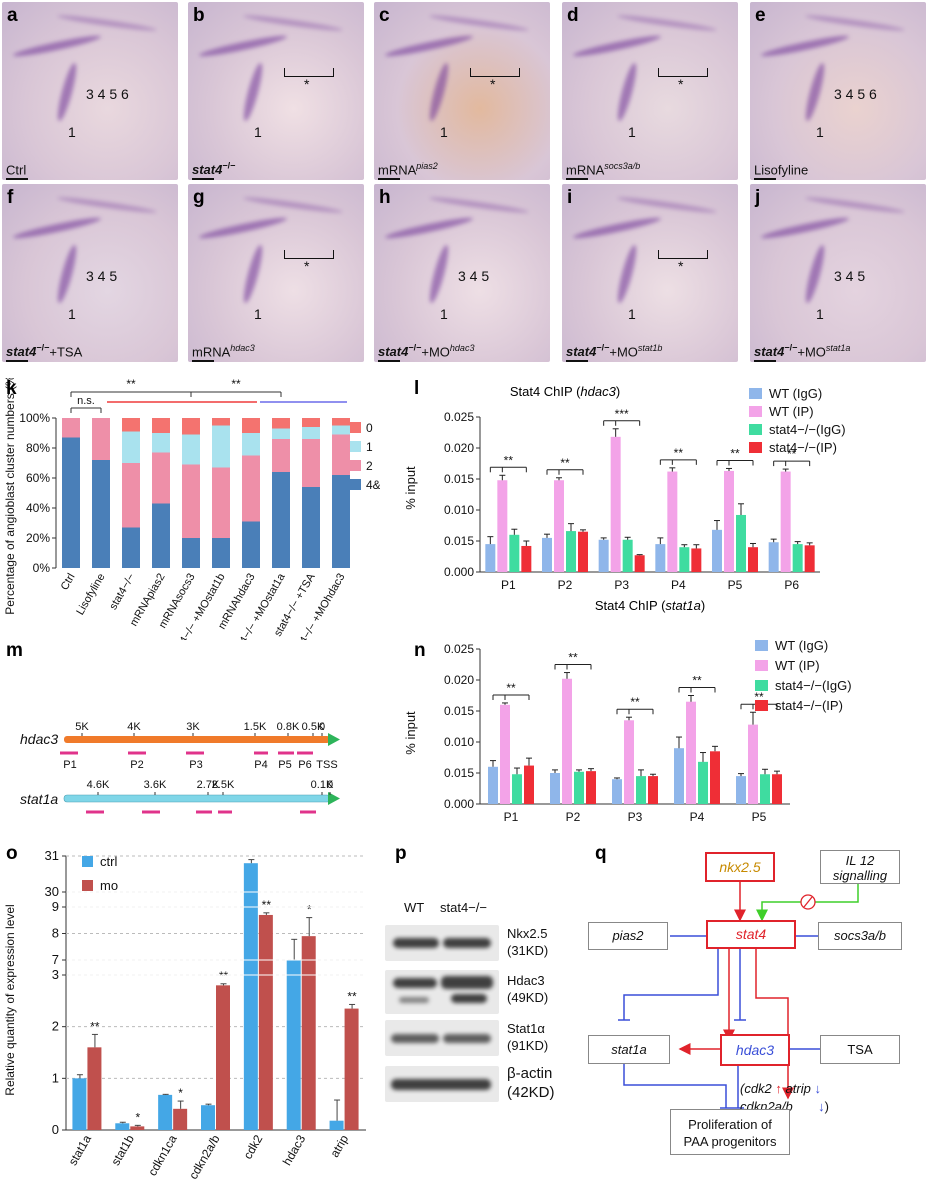  Describe the element at coordinates (463, 907) in the screenshot. I see `lane-label-stat4: stat4−/−` at that location.